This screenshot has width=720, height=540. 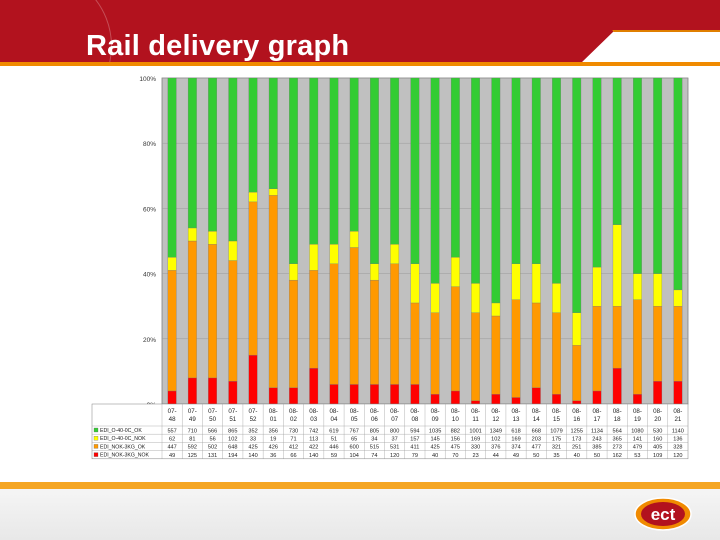 What do you see at coordinates (212, 411) in the screenshot?
I see `x-tick-label: 07-` at bounding box center [212, 411].